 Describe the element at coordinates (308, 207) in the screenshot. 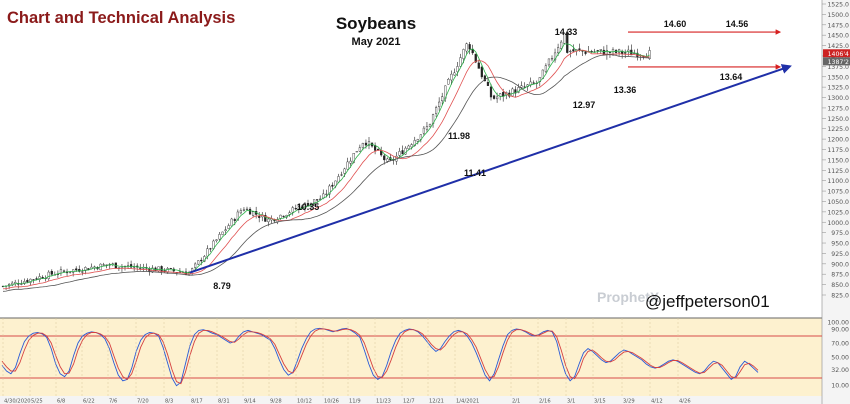

I see `price-annotation: 10.35` at that location.